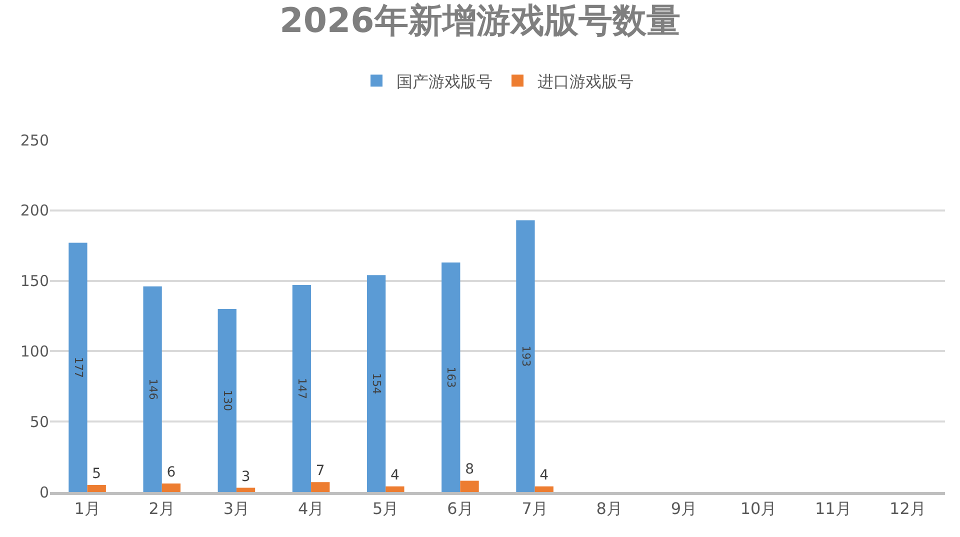  What do you see at coordinates (684, 508) in the screenshot?
I see `x-tick-label: 9月` at bounding box center [684, 508].